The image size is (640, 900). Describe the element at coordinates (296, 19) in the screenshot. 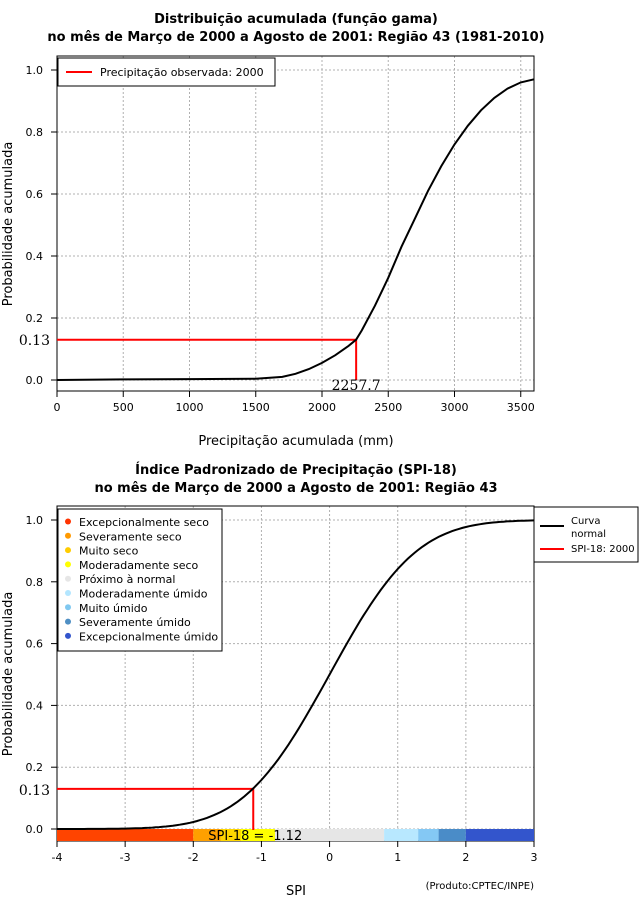

I see `chart1-title-line1: Distribuição acumulada (função gama)` at that location.